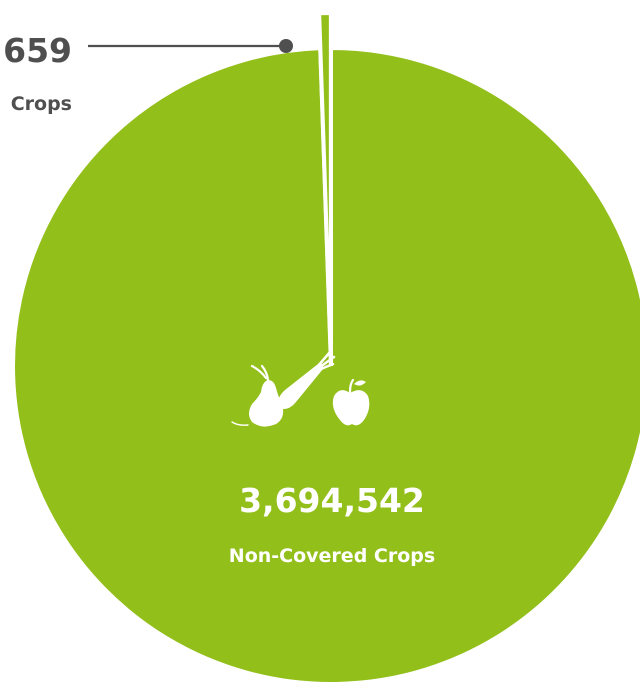  What do you see at coordinates (332, 500) in the screenshot?
I see `non-covered-crops-value-label: 3,694,542` at bounding box center [332, 500].